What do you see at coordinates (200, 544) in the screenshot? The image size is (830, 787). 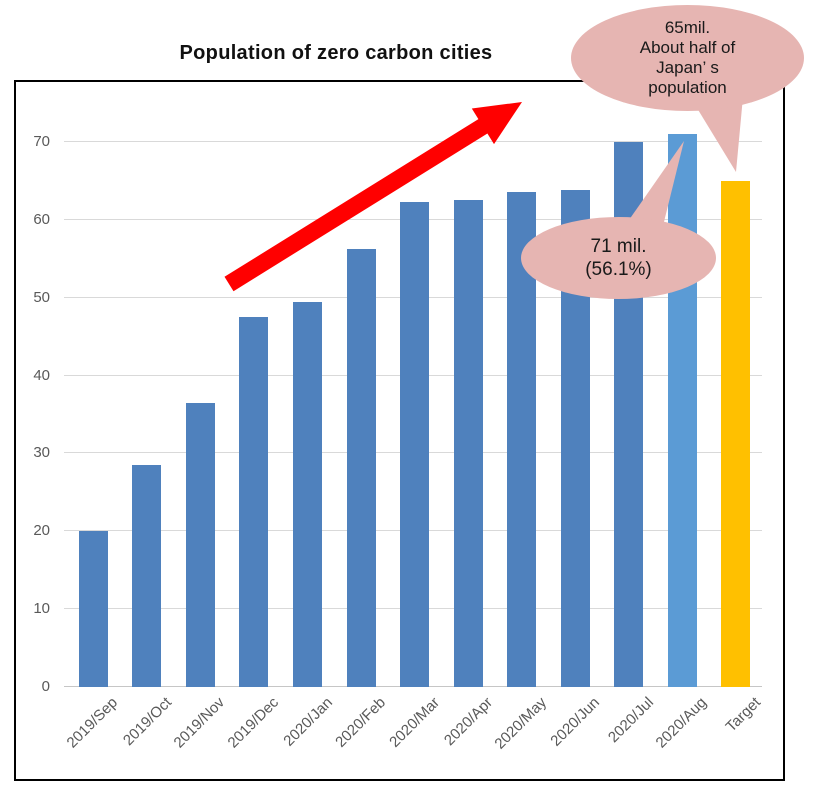 I see `bar-2019-nov` at bounding box center [200, 544].